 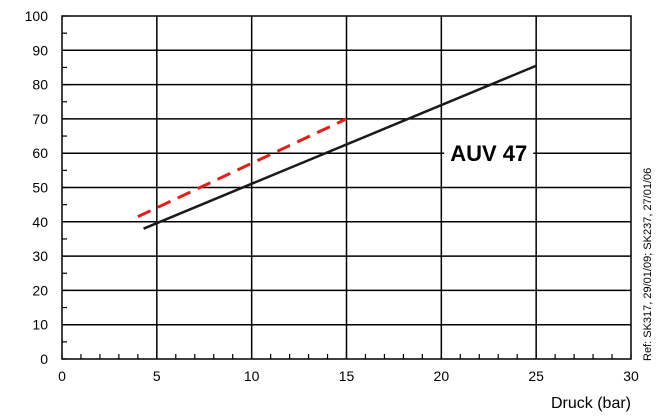 I want to click on y-tick-label: 30, so click(x=40, y=256).